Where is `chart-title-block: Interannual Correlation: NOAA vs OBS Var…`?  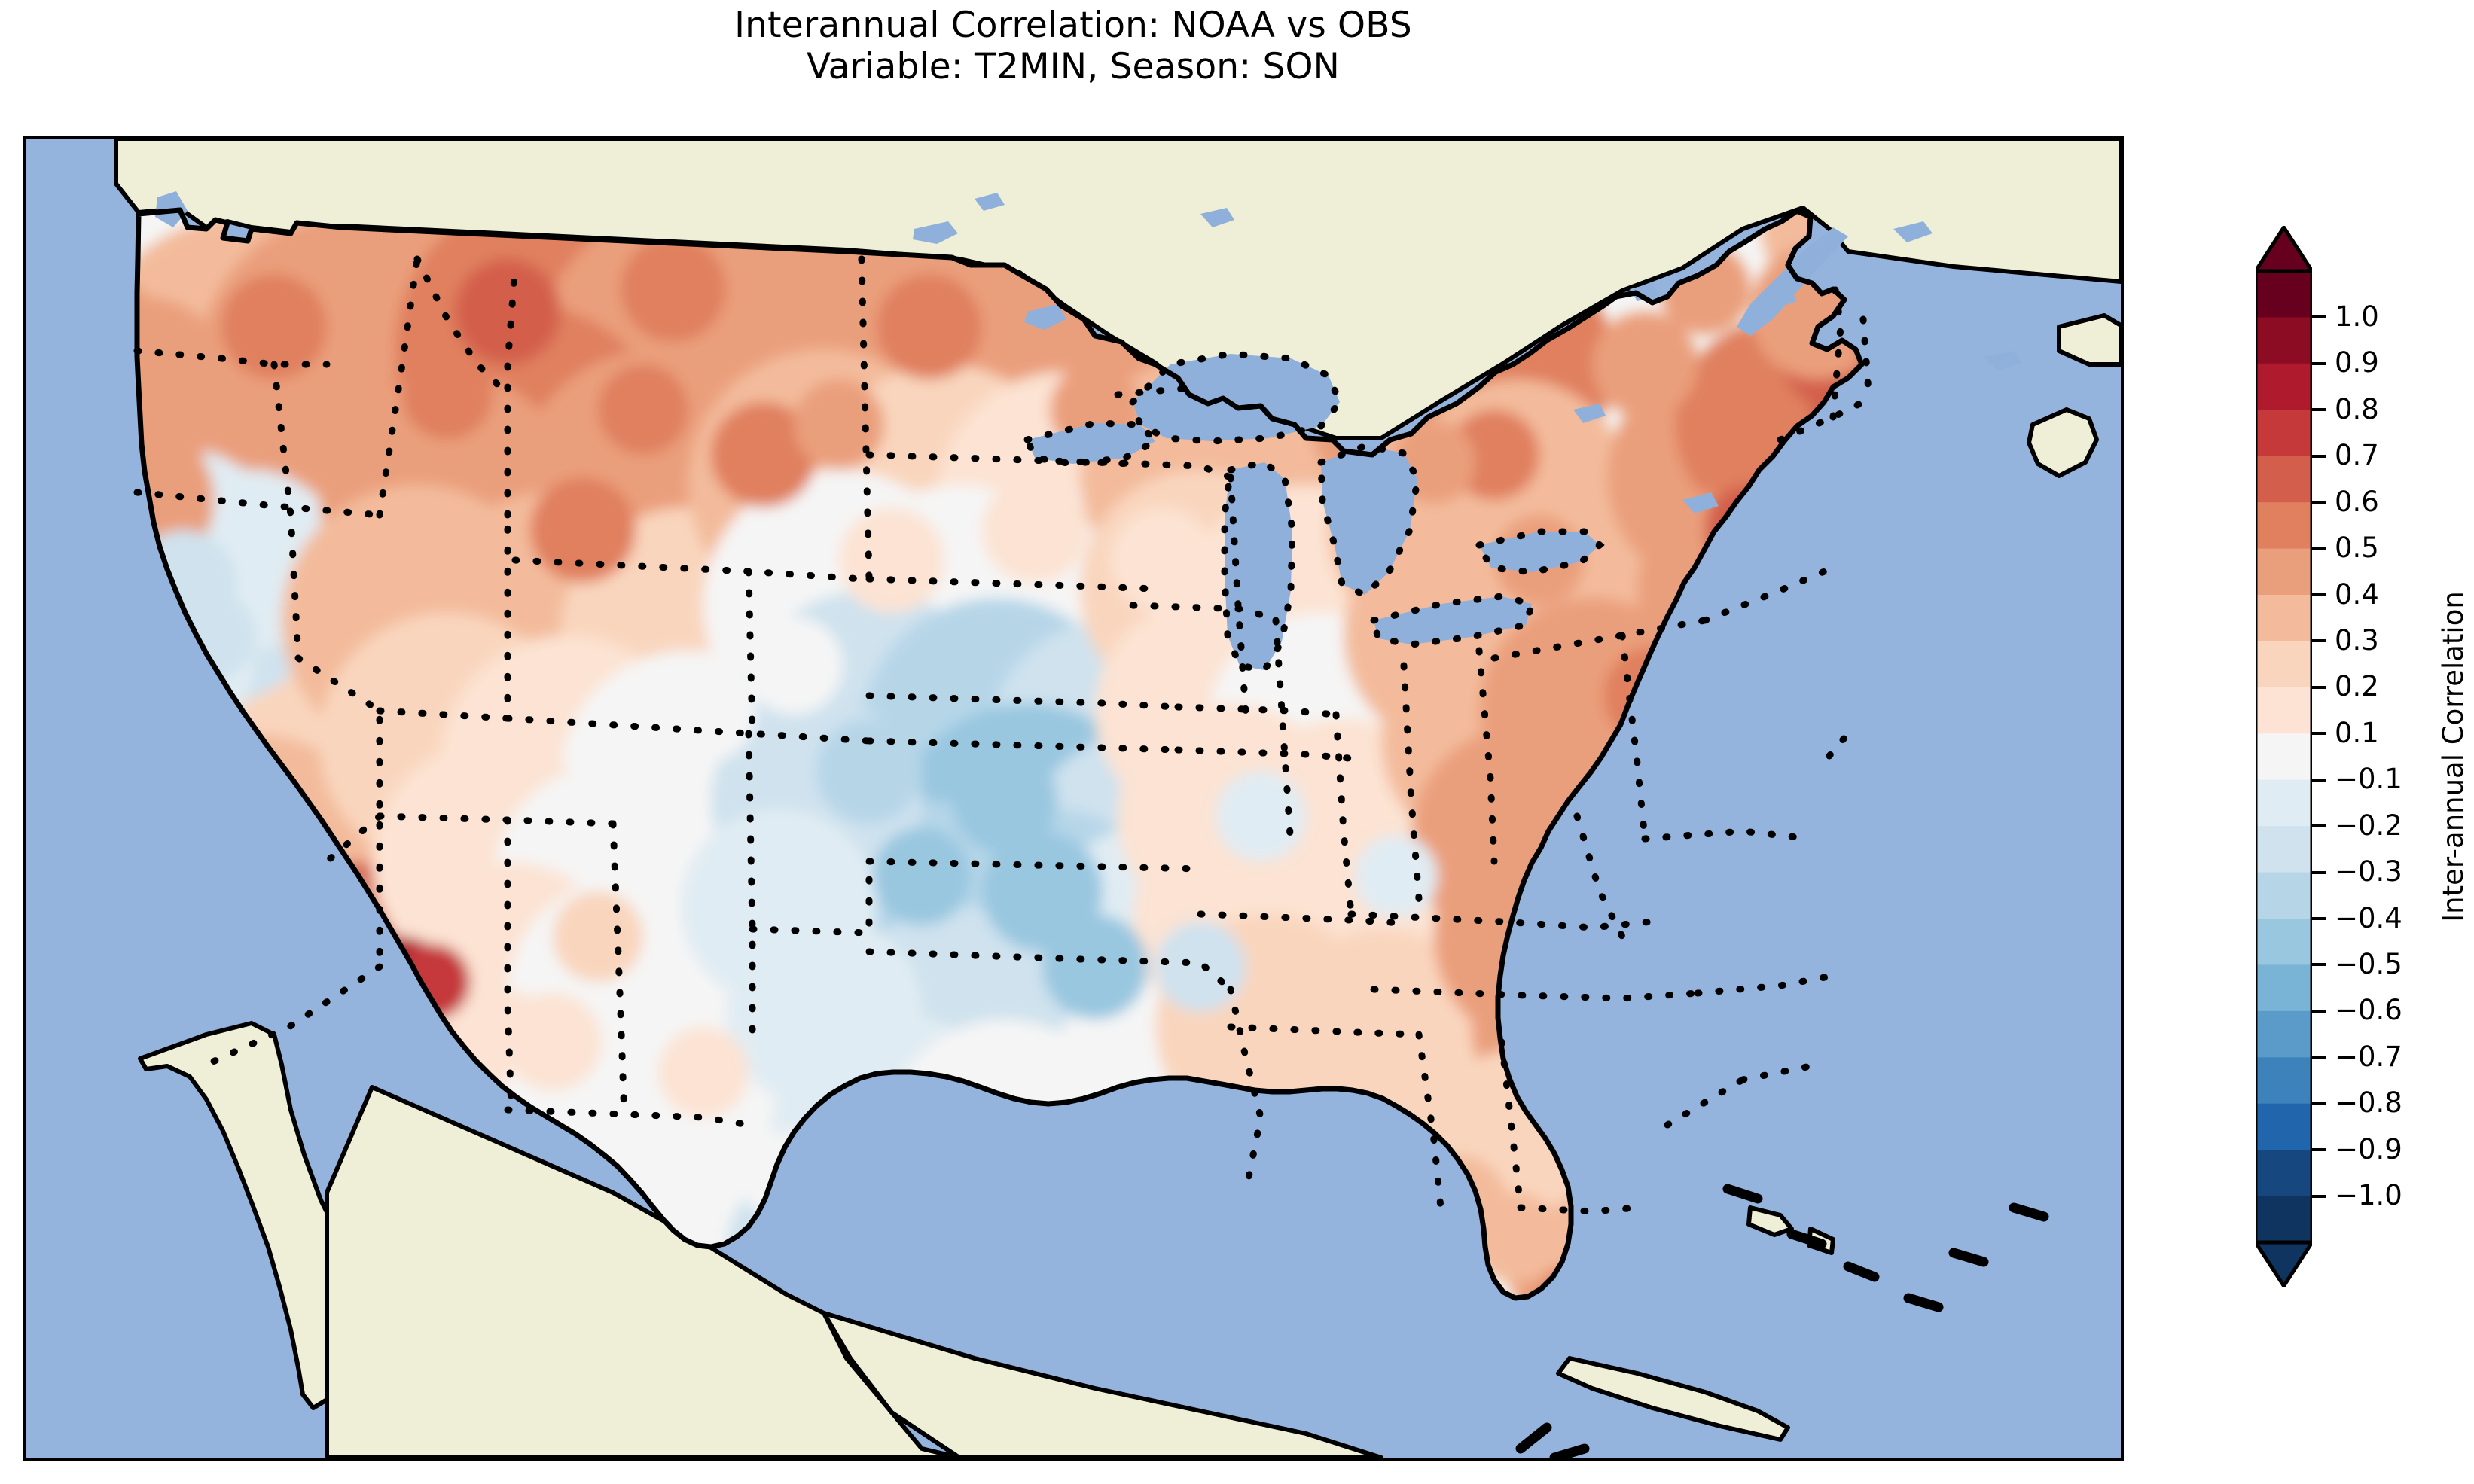
chart-title-block: Interannual Correlation: NOAA vs OBS Var… is located at coordinates (1073, 46).